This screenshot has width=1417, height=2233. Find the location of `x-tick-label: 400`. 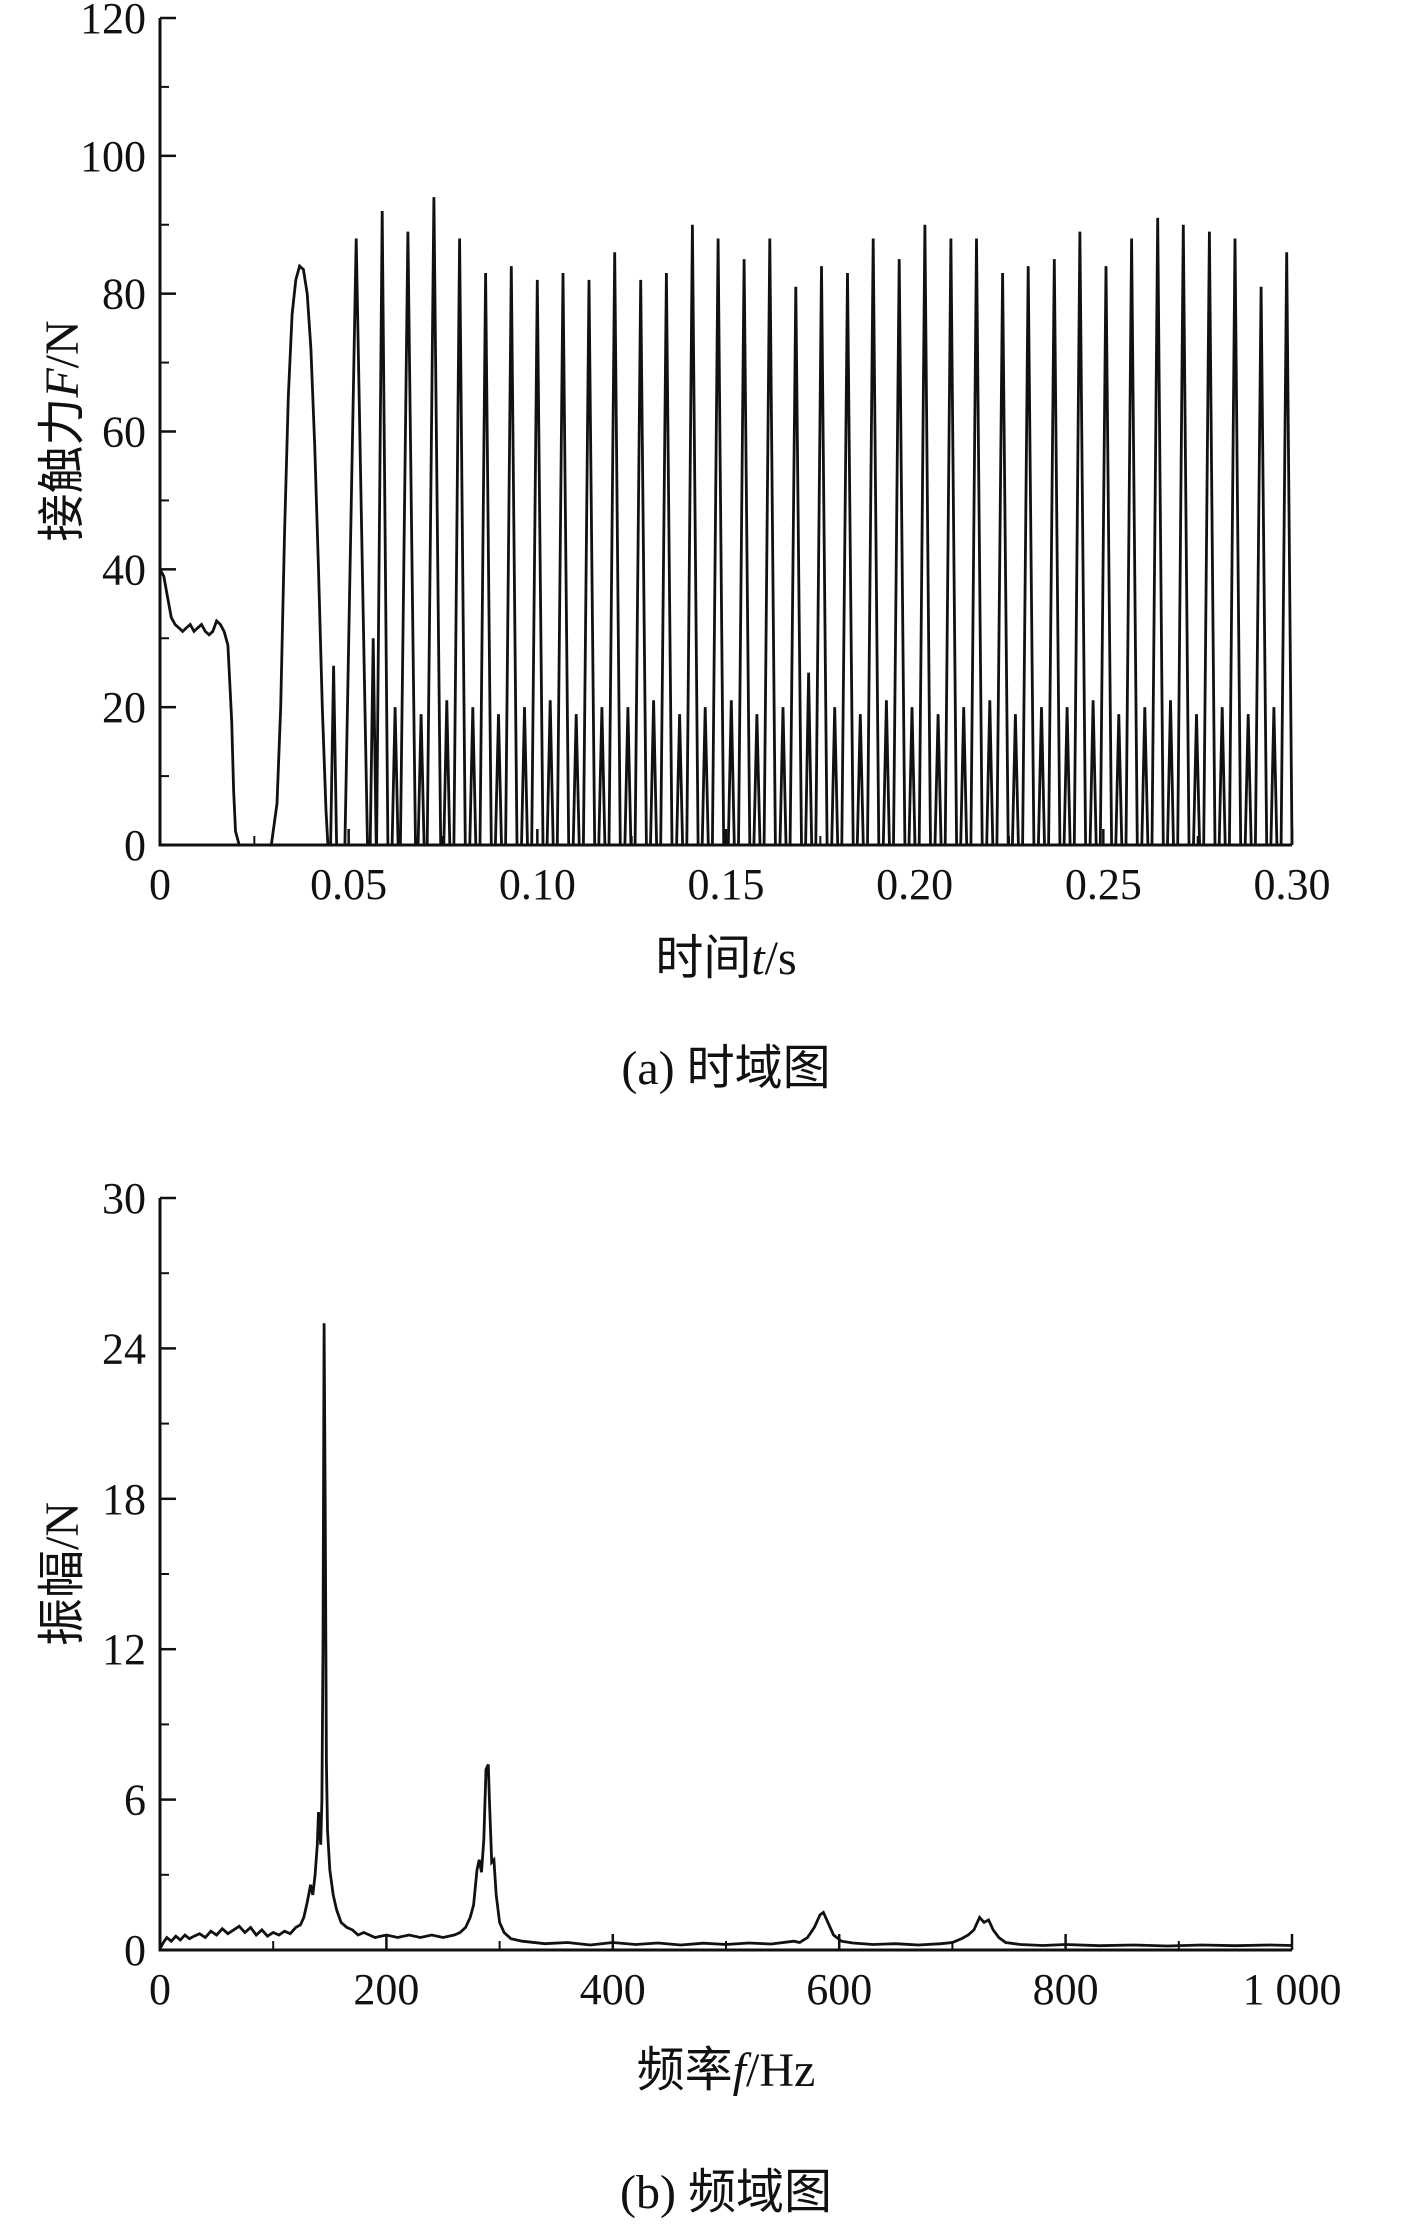

x-tick-label: 400 is located at coordinates (613, 1989).